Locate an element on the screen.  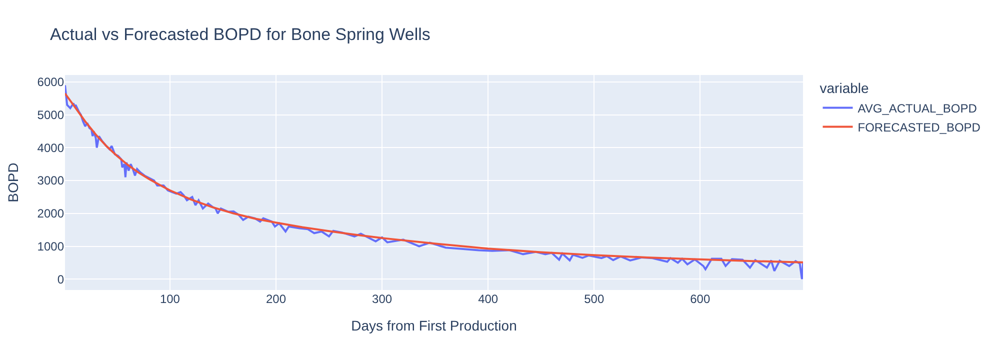
legend-label: AVG_ACTUAL_BOPD is located at coordinates (918, 108).